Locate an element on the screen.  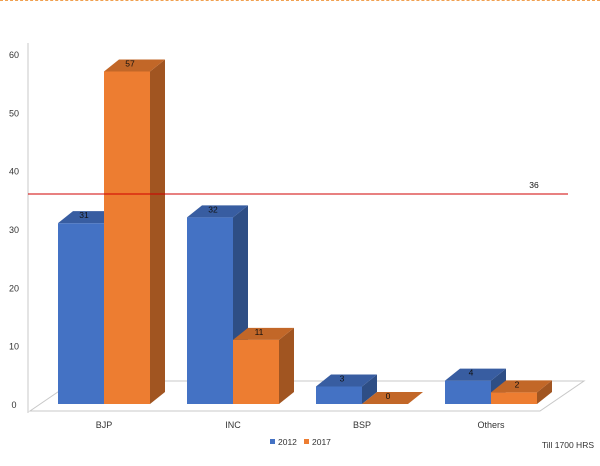
footnote: Till 1700 HRS is located at coordinates (568, 445).